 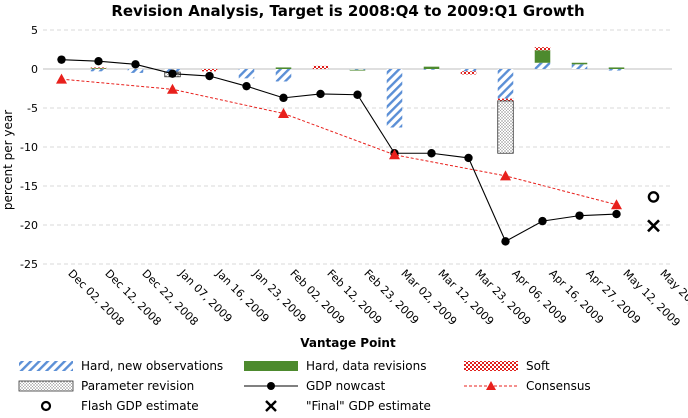 I want to click on y-axis-ticks: 5 0 -5 -10 -15 -20 -25, so click(x=29, y=147).